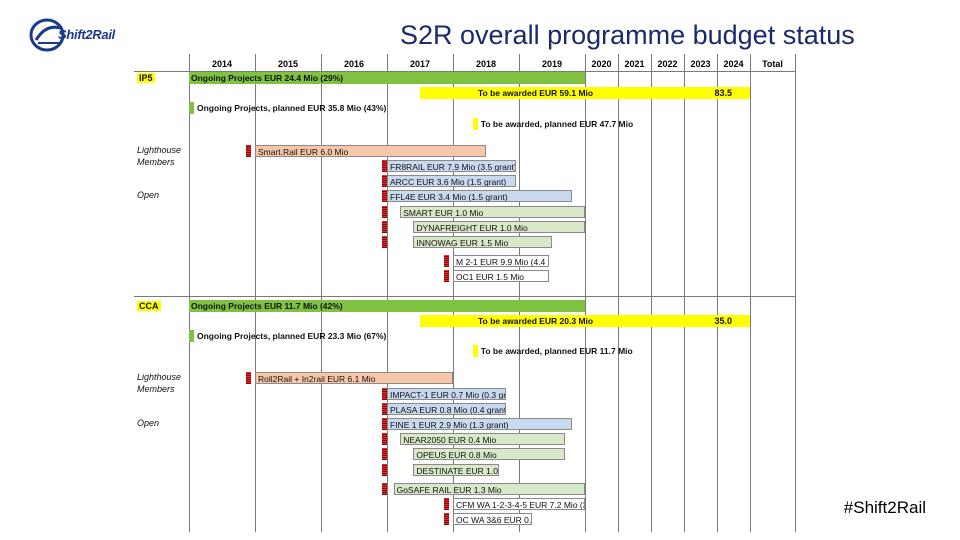 This screenshot has height=540, width=960. I want to click on project-bar-label: INNOWAG EUR 1.5 Mio, so click(462, 243).